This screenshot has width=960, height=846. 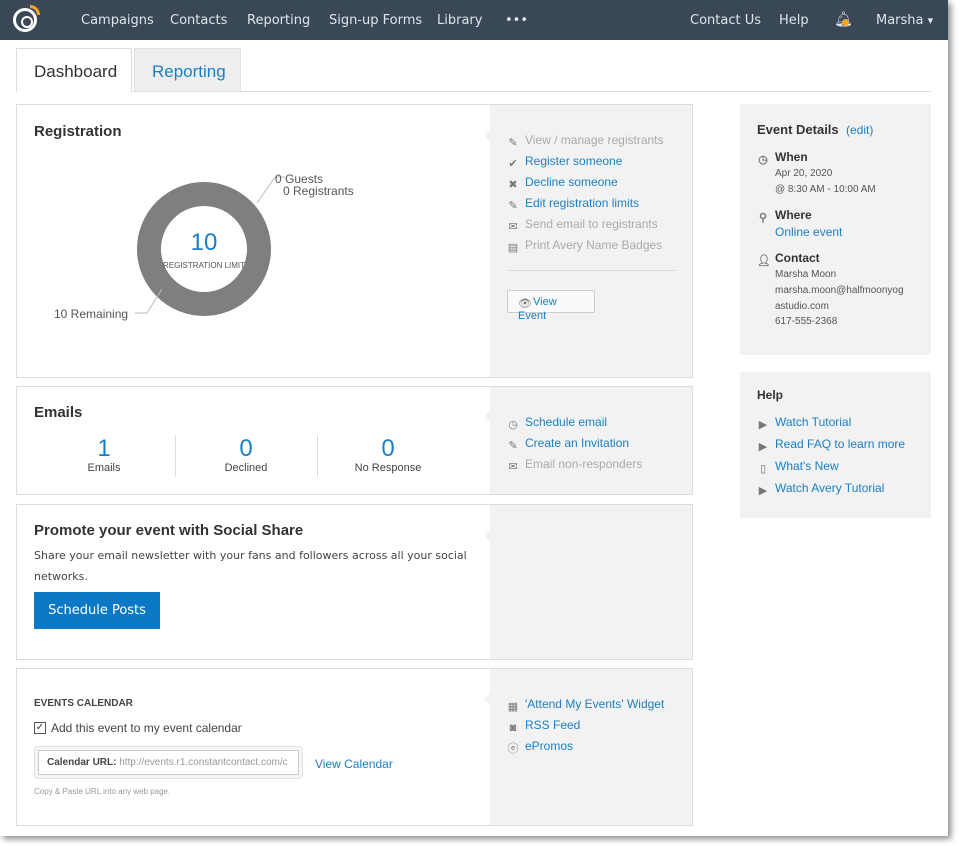 I want to click on eye-icon: 👁︎, so click(x=525, y=304).